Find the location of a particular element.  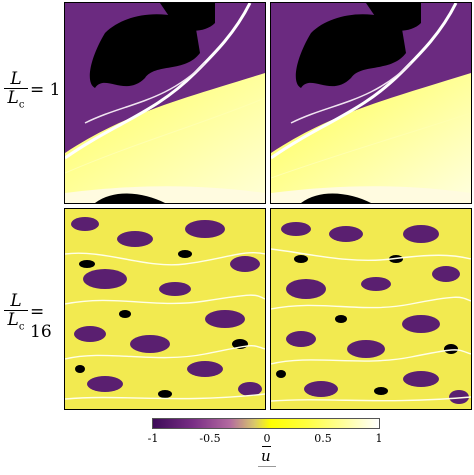

colorbar-symbol: u is located at coordinates (266, 456).